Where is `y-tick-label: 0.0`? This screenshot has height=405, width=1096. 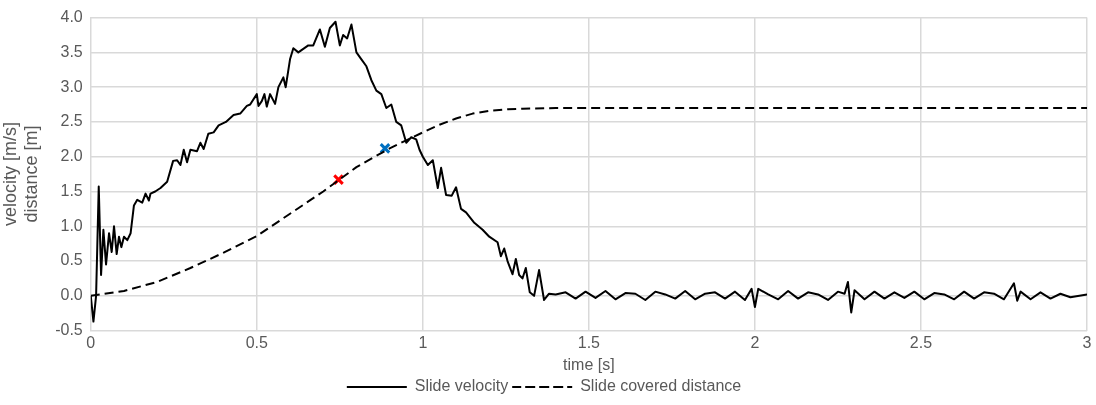 y-tick-label: 0.0 is located at coordinates (71, 295).